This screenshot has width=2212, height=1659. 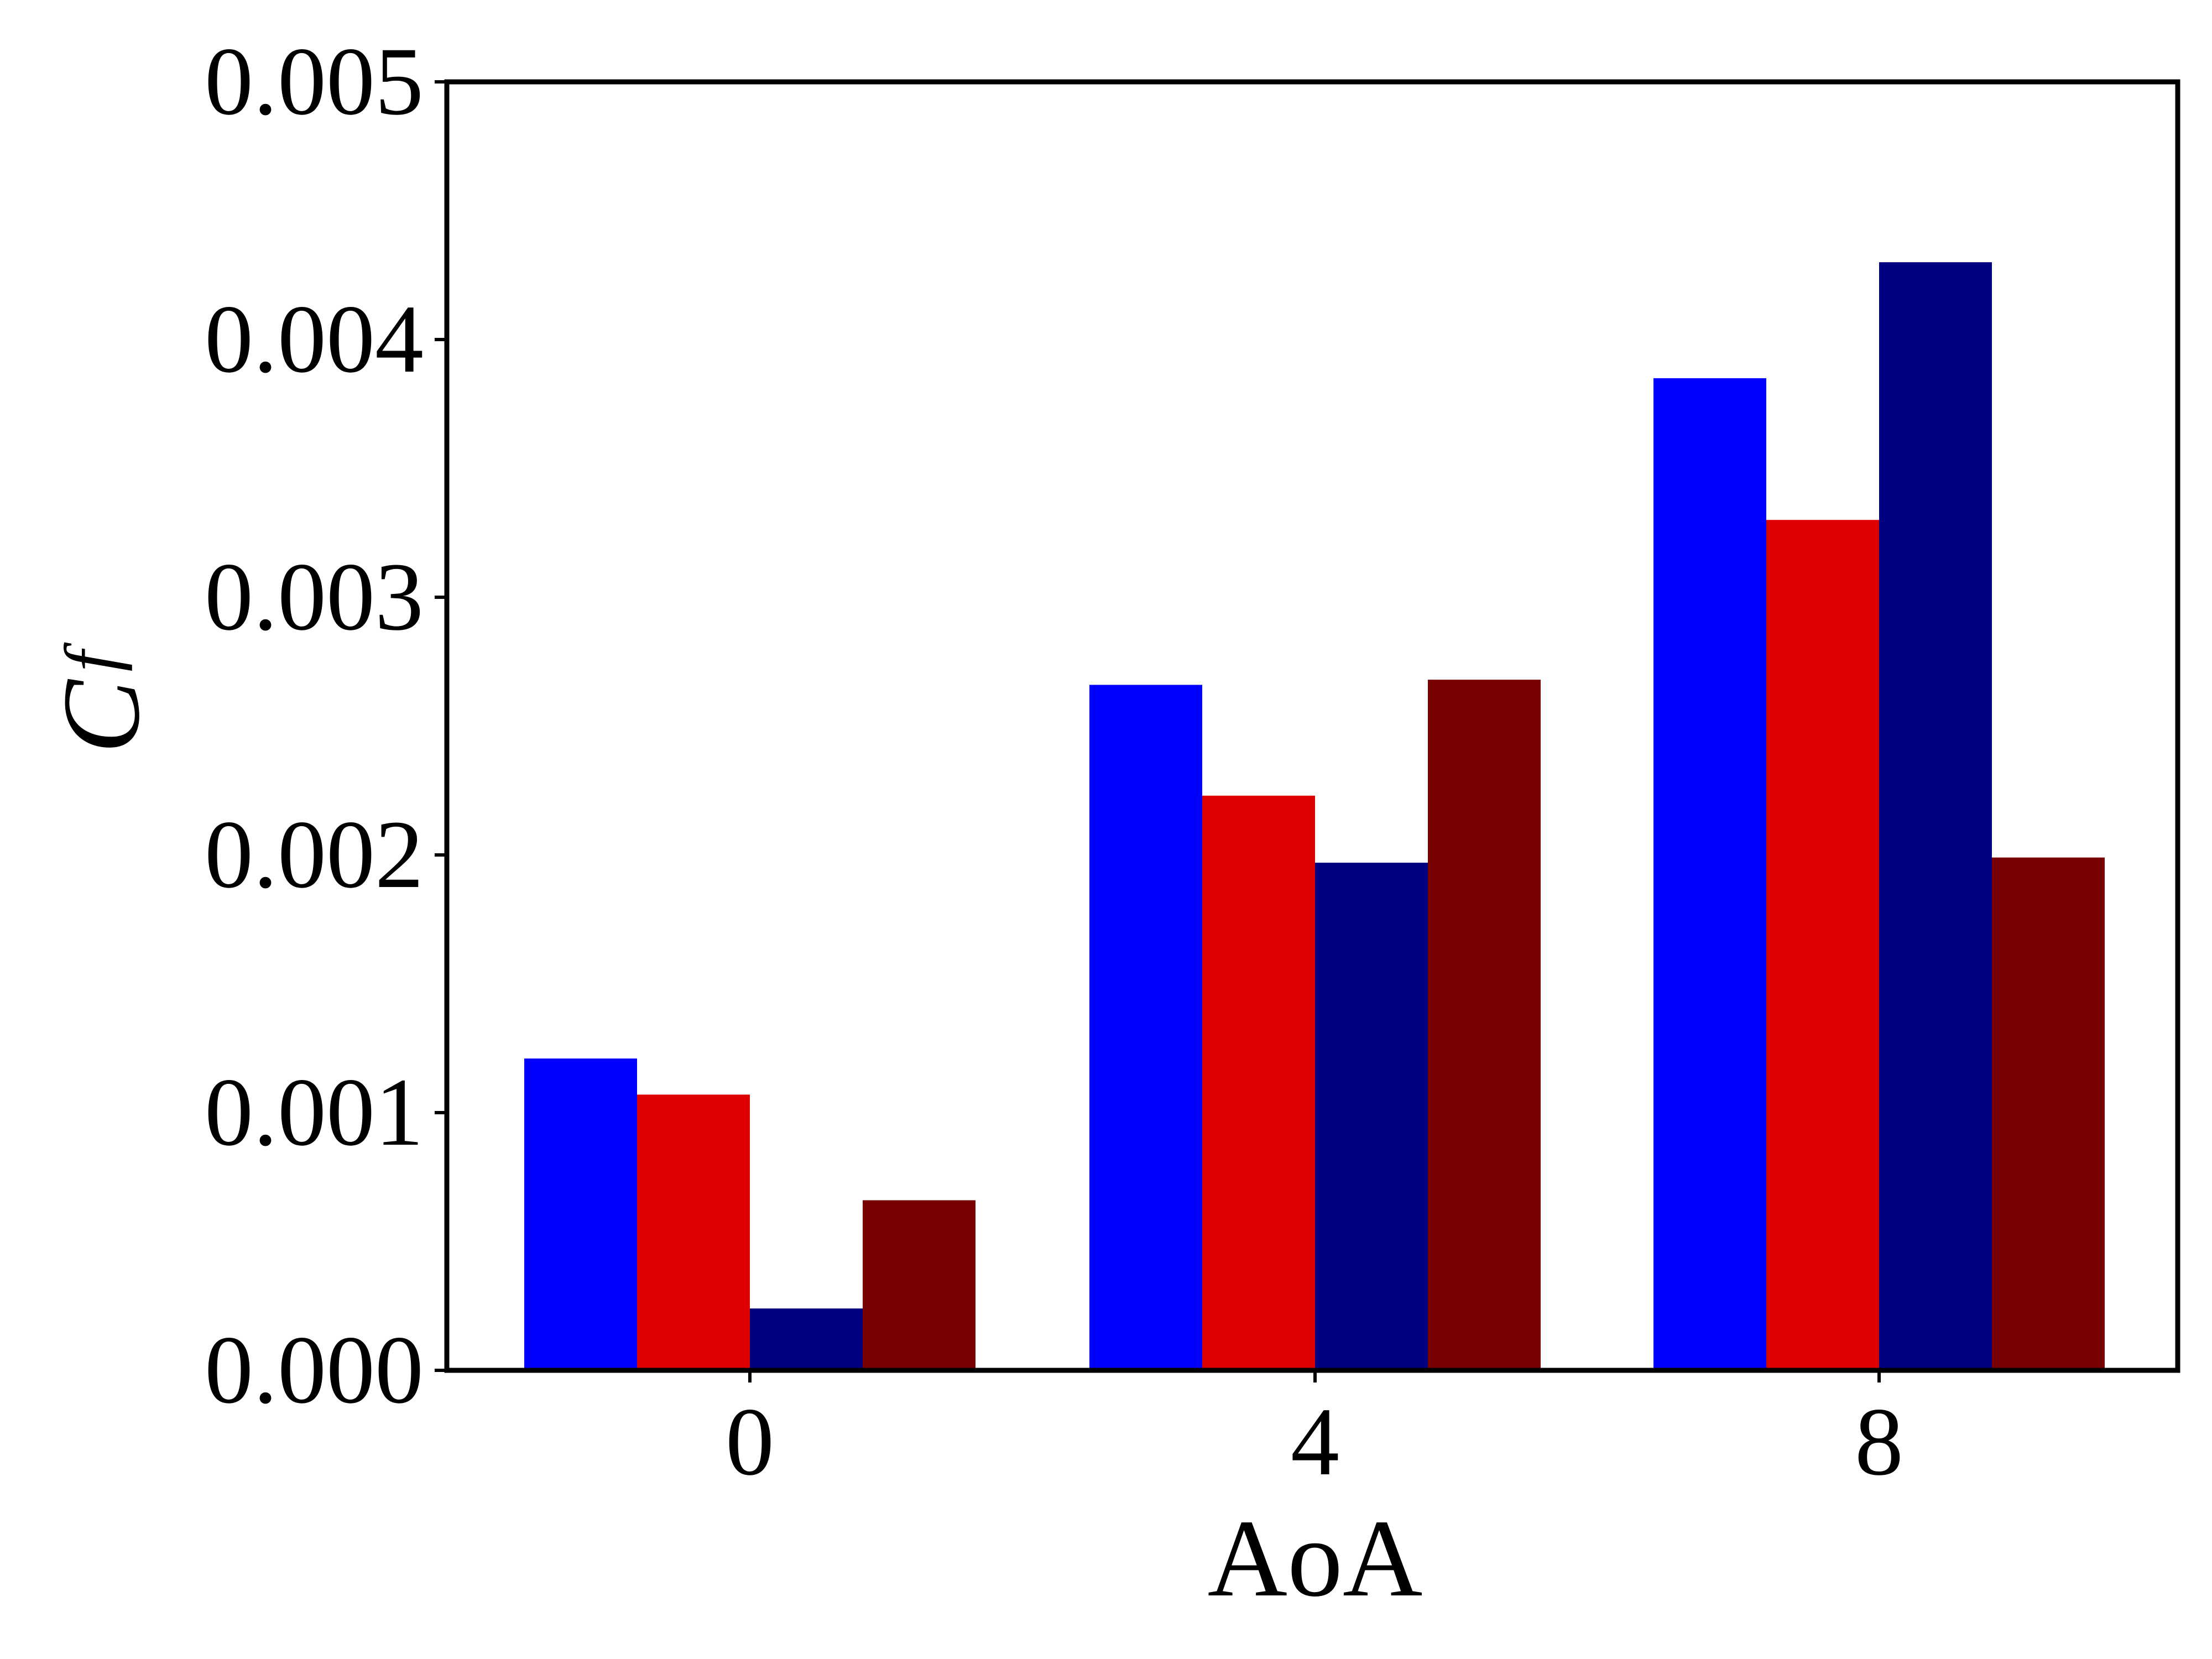 What do you see at coordinates (1879, 1442) in the screenshot?
I see `x-tick-label: 8` at bounding box center [1879, 1442].